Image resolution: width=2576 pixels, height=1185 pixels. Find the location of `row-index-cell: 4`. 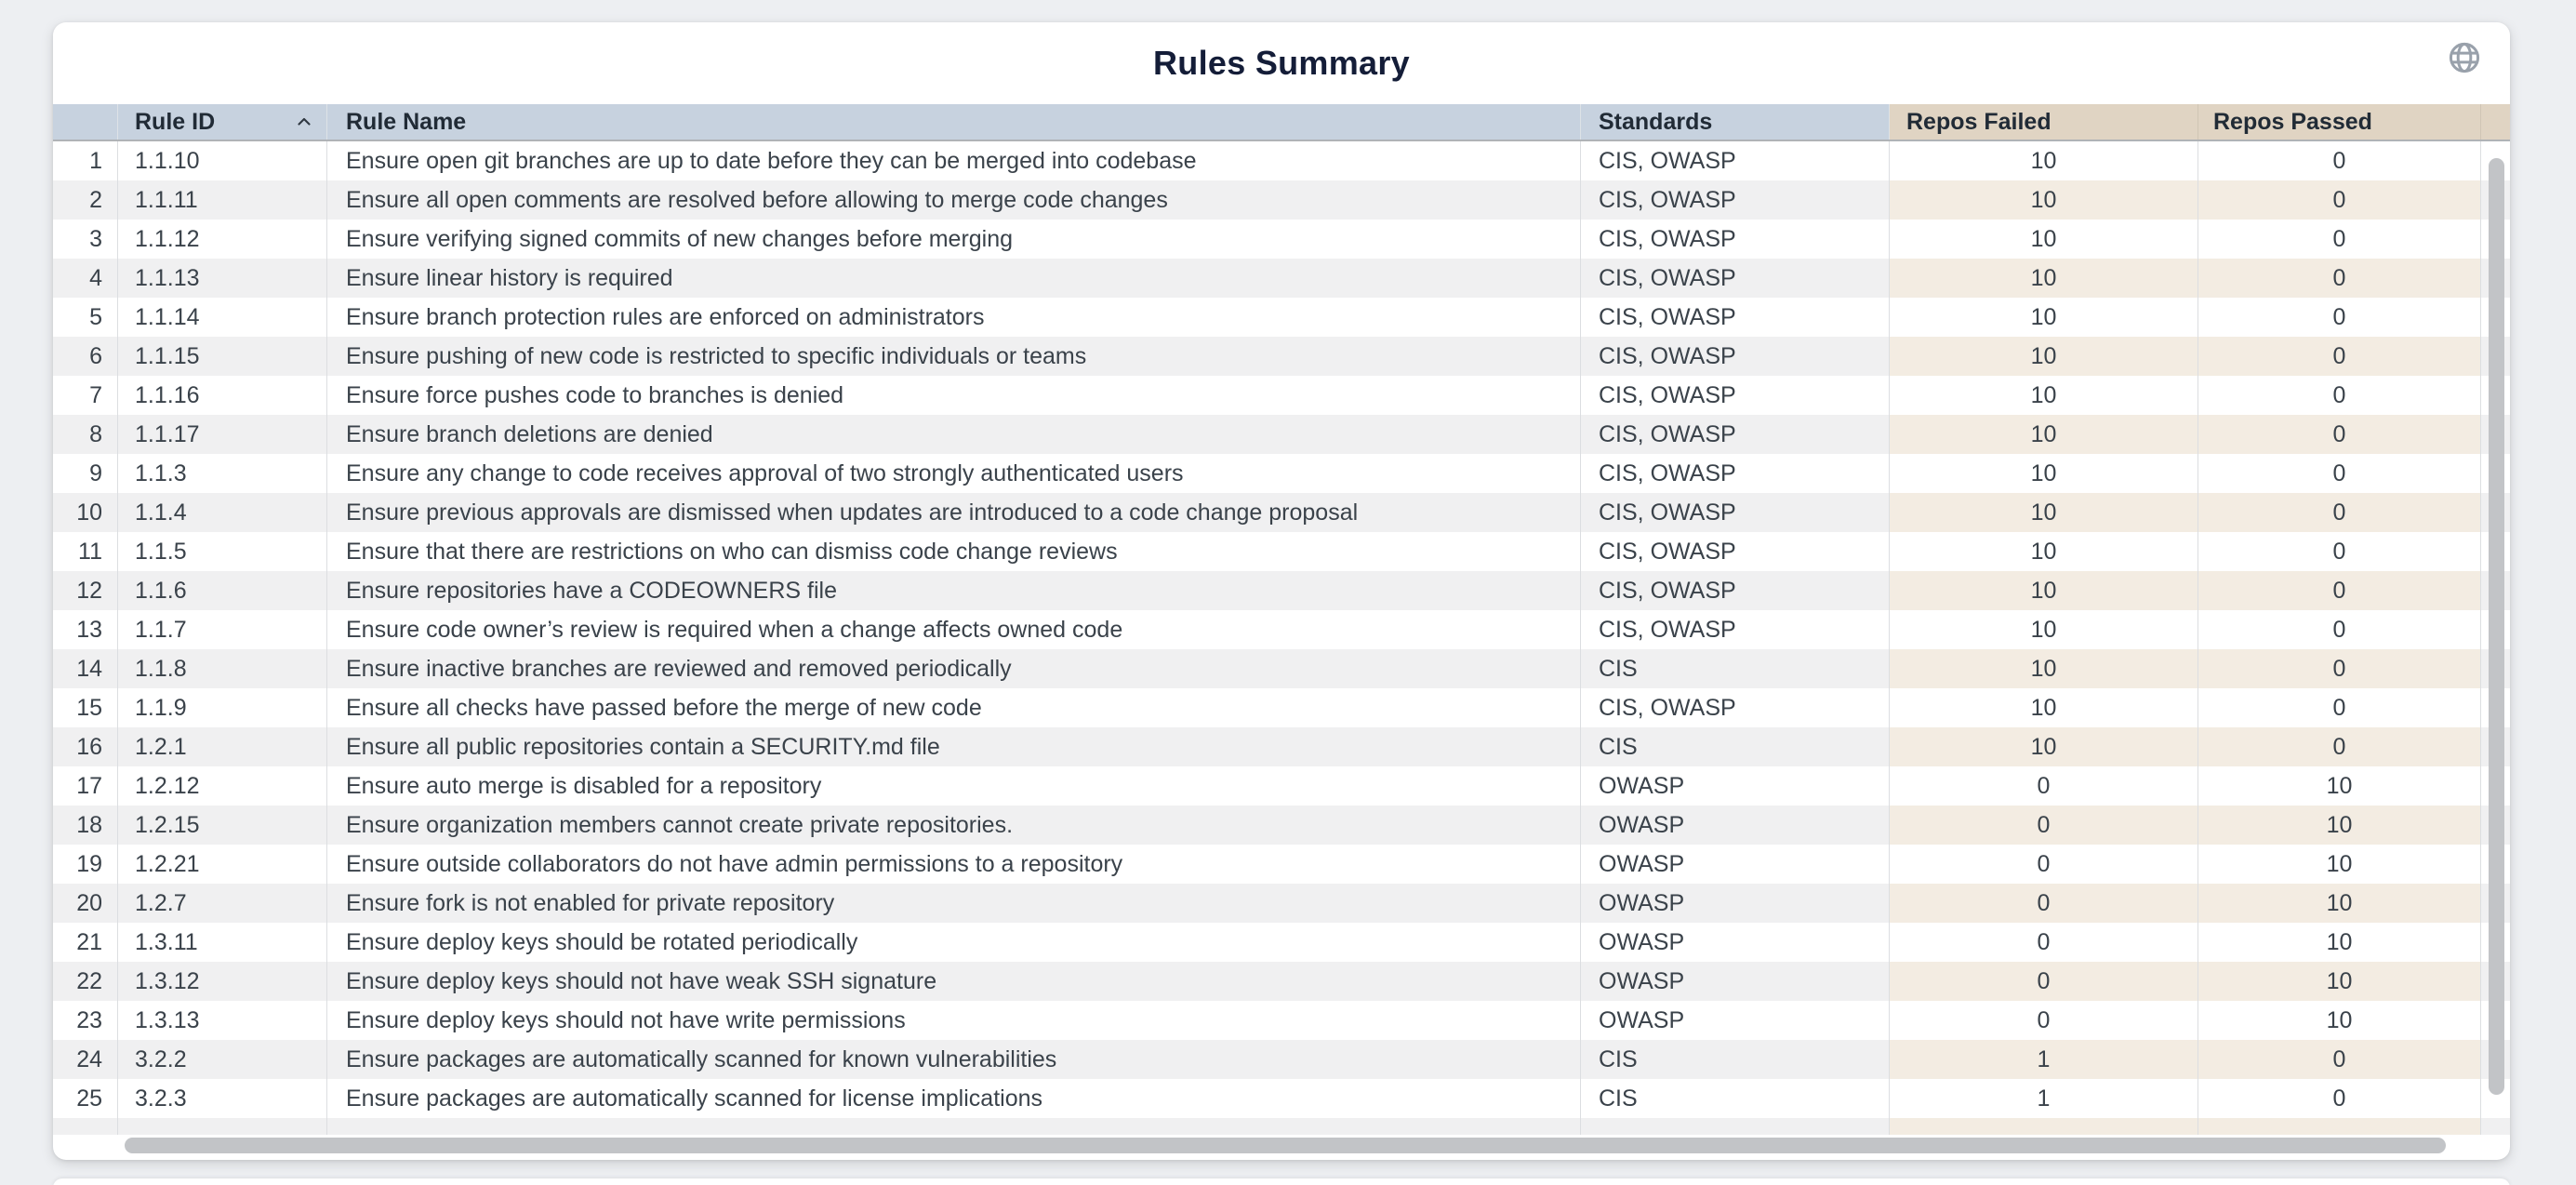

row-index-cell: 4 is located at coordinates (85, 279).